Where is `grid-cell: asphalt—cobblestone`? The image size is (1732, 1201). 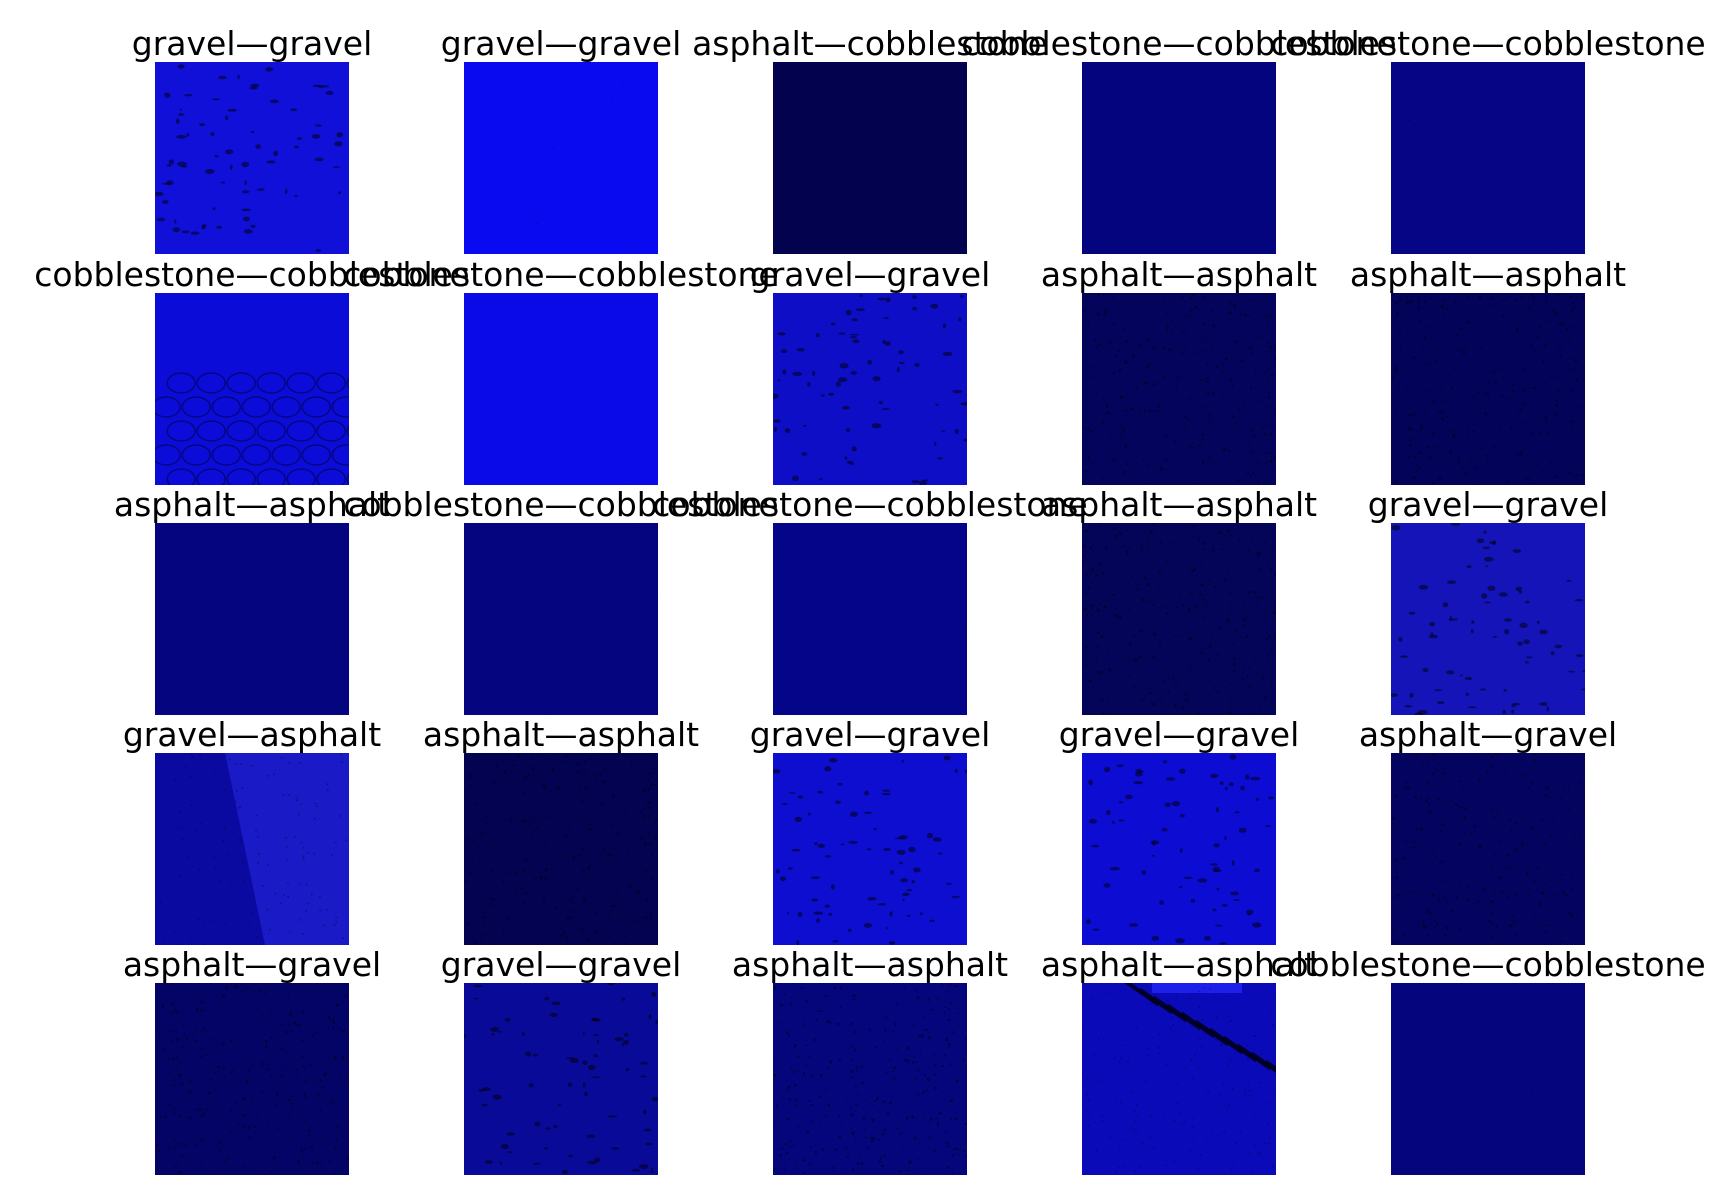 grid-cell: asphalt—cobblestone is located at coordinates (870, 140).